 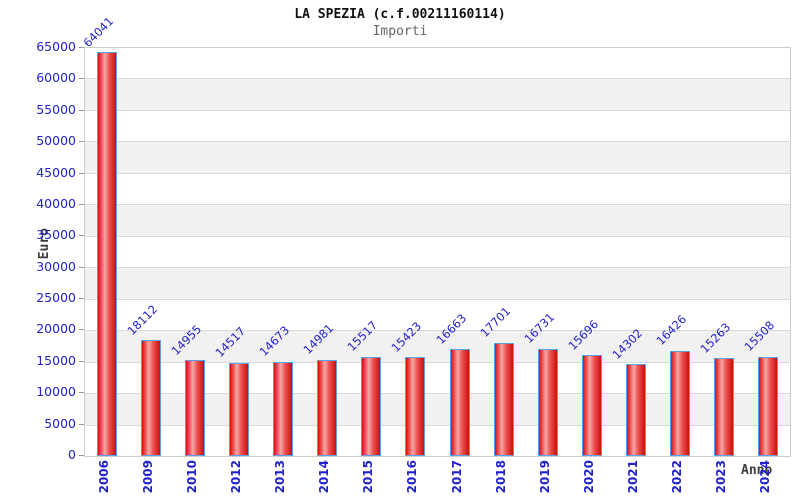 I want to click on y-tick-label: 15000, so click(x=56, y=360).